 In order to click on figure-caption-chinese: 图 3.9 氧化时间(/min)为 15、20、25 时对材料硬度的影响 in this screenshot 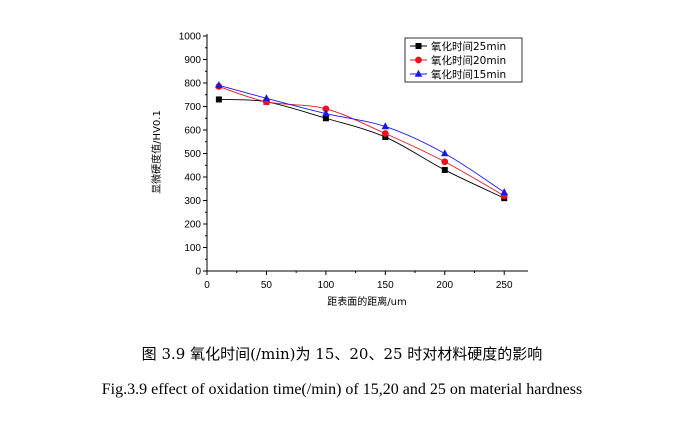, I will do `click(342, 354)`.